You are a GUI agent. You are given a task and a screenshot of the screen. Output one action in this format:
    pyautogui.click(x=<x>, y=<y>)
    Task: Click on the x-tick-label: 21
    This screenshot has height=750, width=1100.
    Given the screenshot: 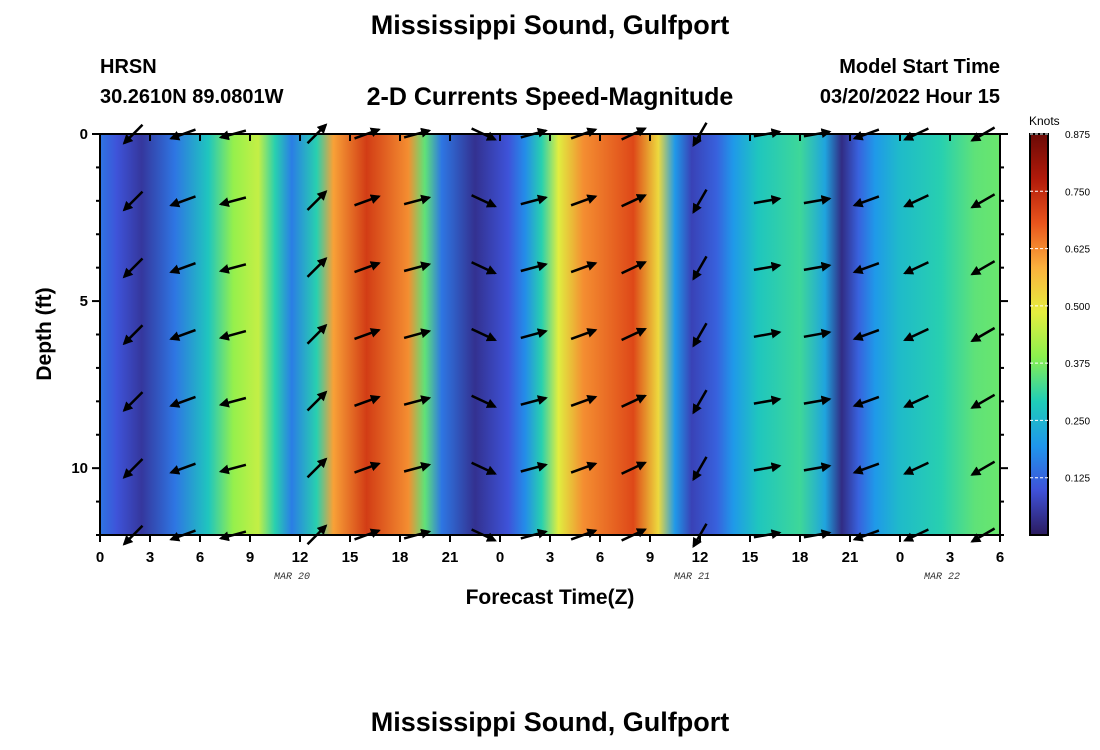 What is the action you would take?
    pyautogui.click(x=450, y=557)
    